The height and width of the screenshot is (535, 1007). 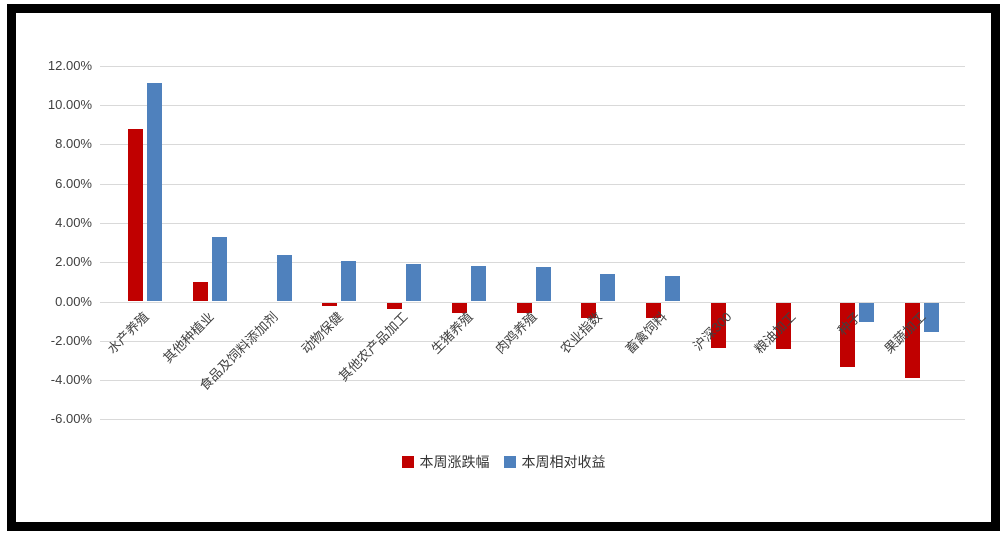 I want to click on legend-label-weekly-change: 本周涨跌幅, so click(x=454, y=462).